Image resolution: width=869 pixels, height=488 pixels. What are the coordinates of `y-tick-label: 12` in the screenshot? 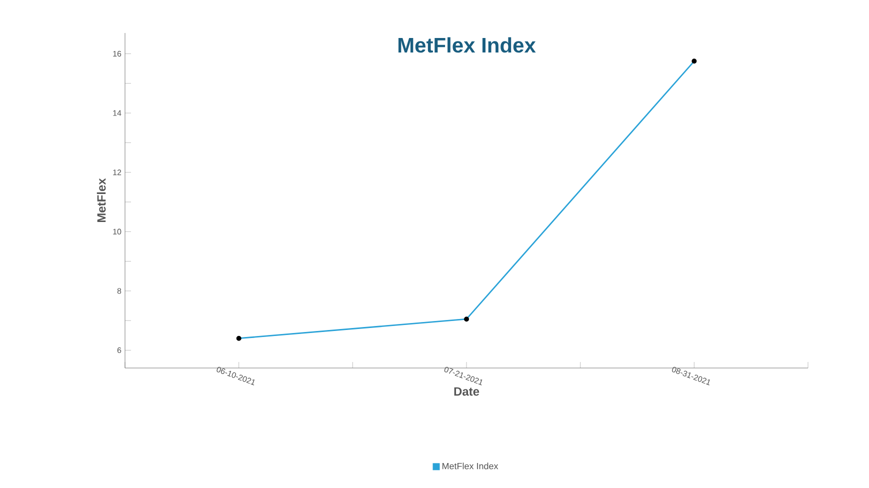 It's located at (117, 173).